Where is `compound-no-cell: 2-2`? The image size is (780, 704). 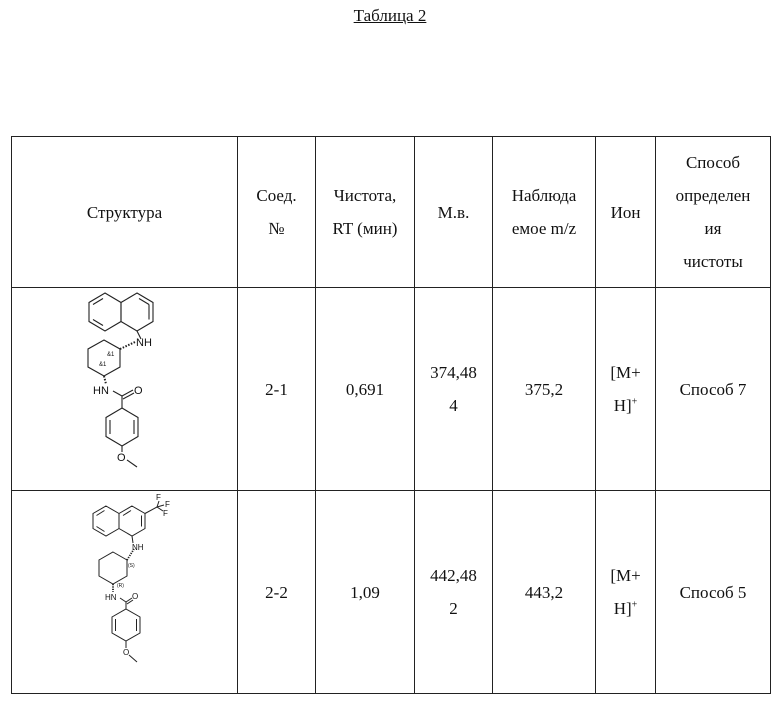 compound-no-cell: 2-2 is located at coordinates (277, 592).